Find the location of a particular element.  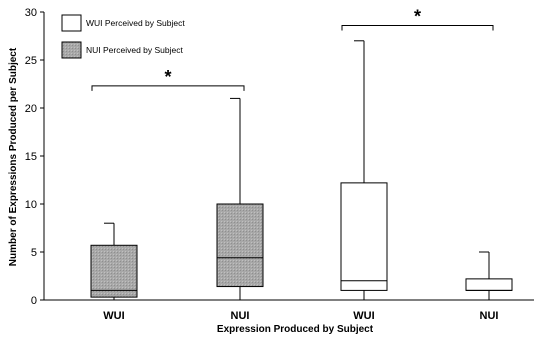

y-tick-label: 25 is located at coordinates (31, 61).